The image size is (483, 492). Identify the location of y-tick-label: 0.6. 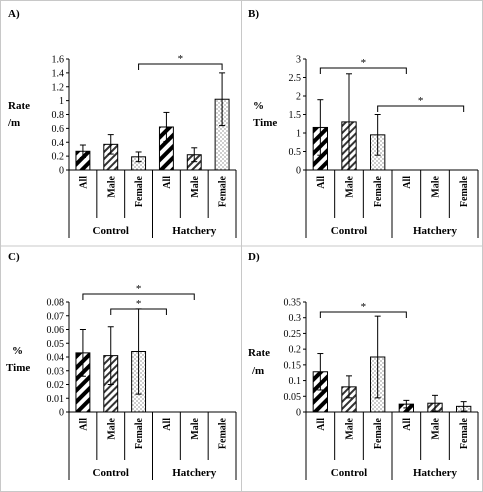
(58, 129).